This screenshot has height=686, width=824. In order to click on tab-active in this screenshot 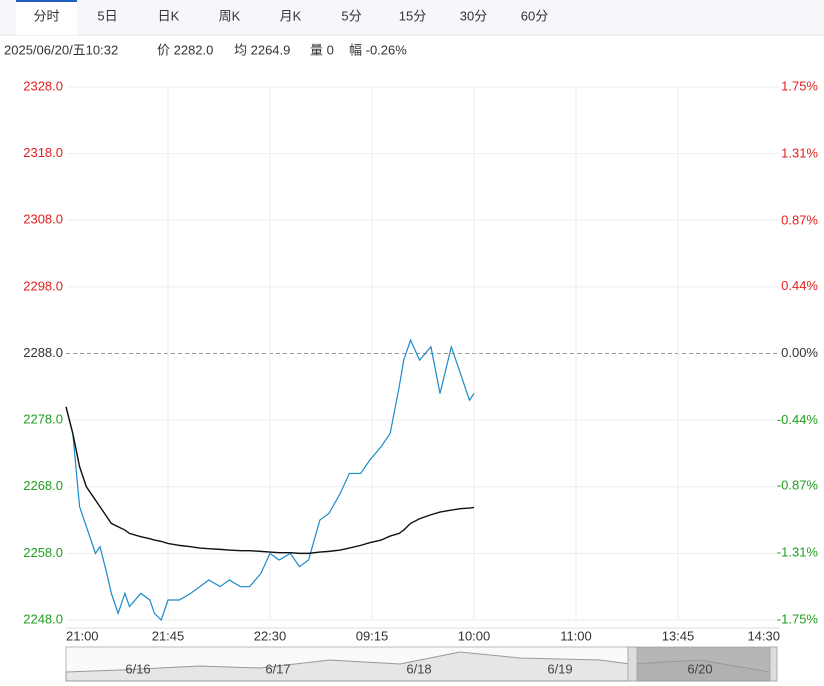, I will do `click(46, 17)`.